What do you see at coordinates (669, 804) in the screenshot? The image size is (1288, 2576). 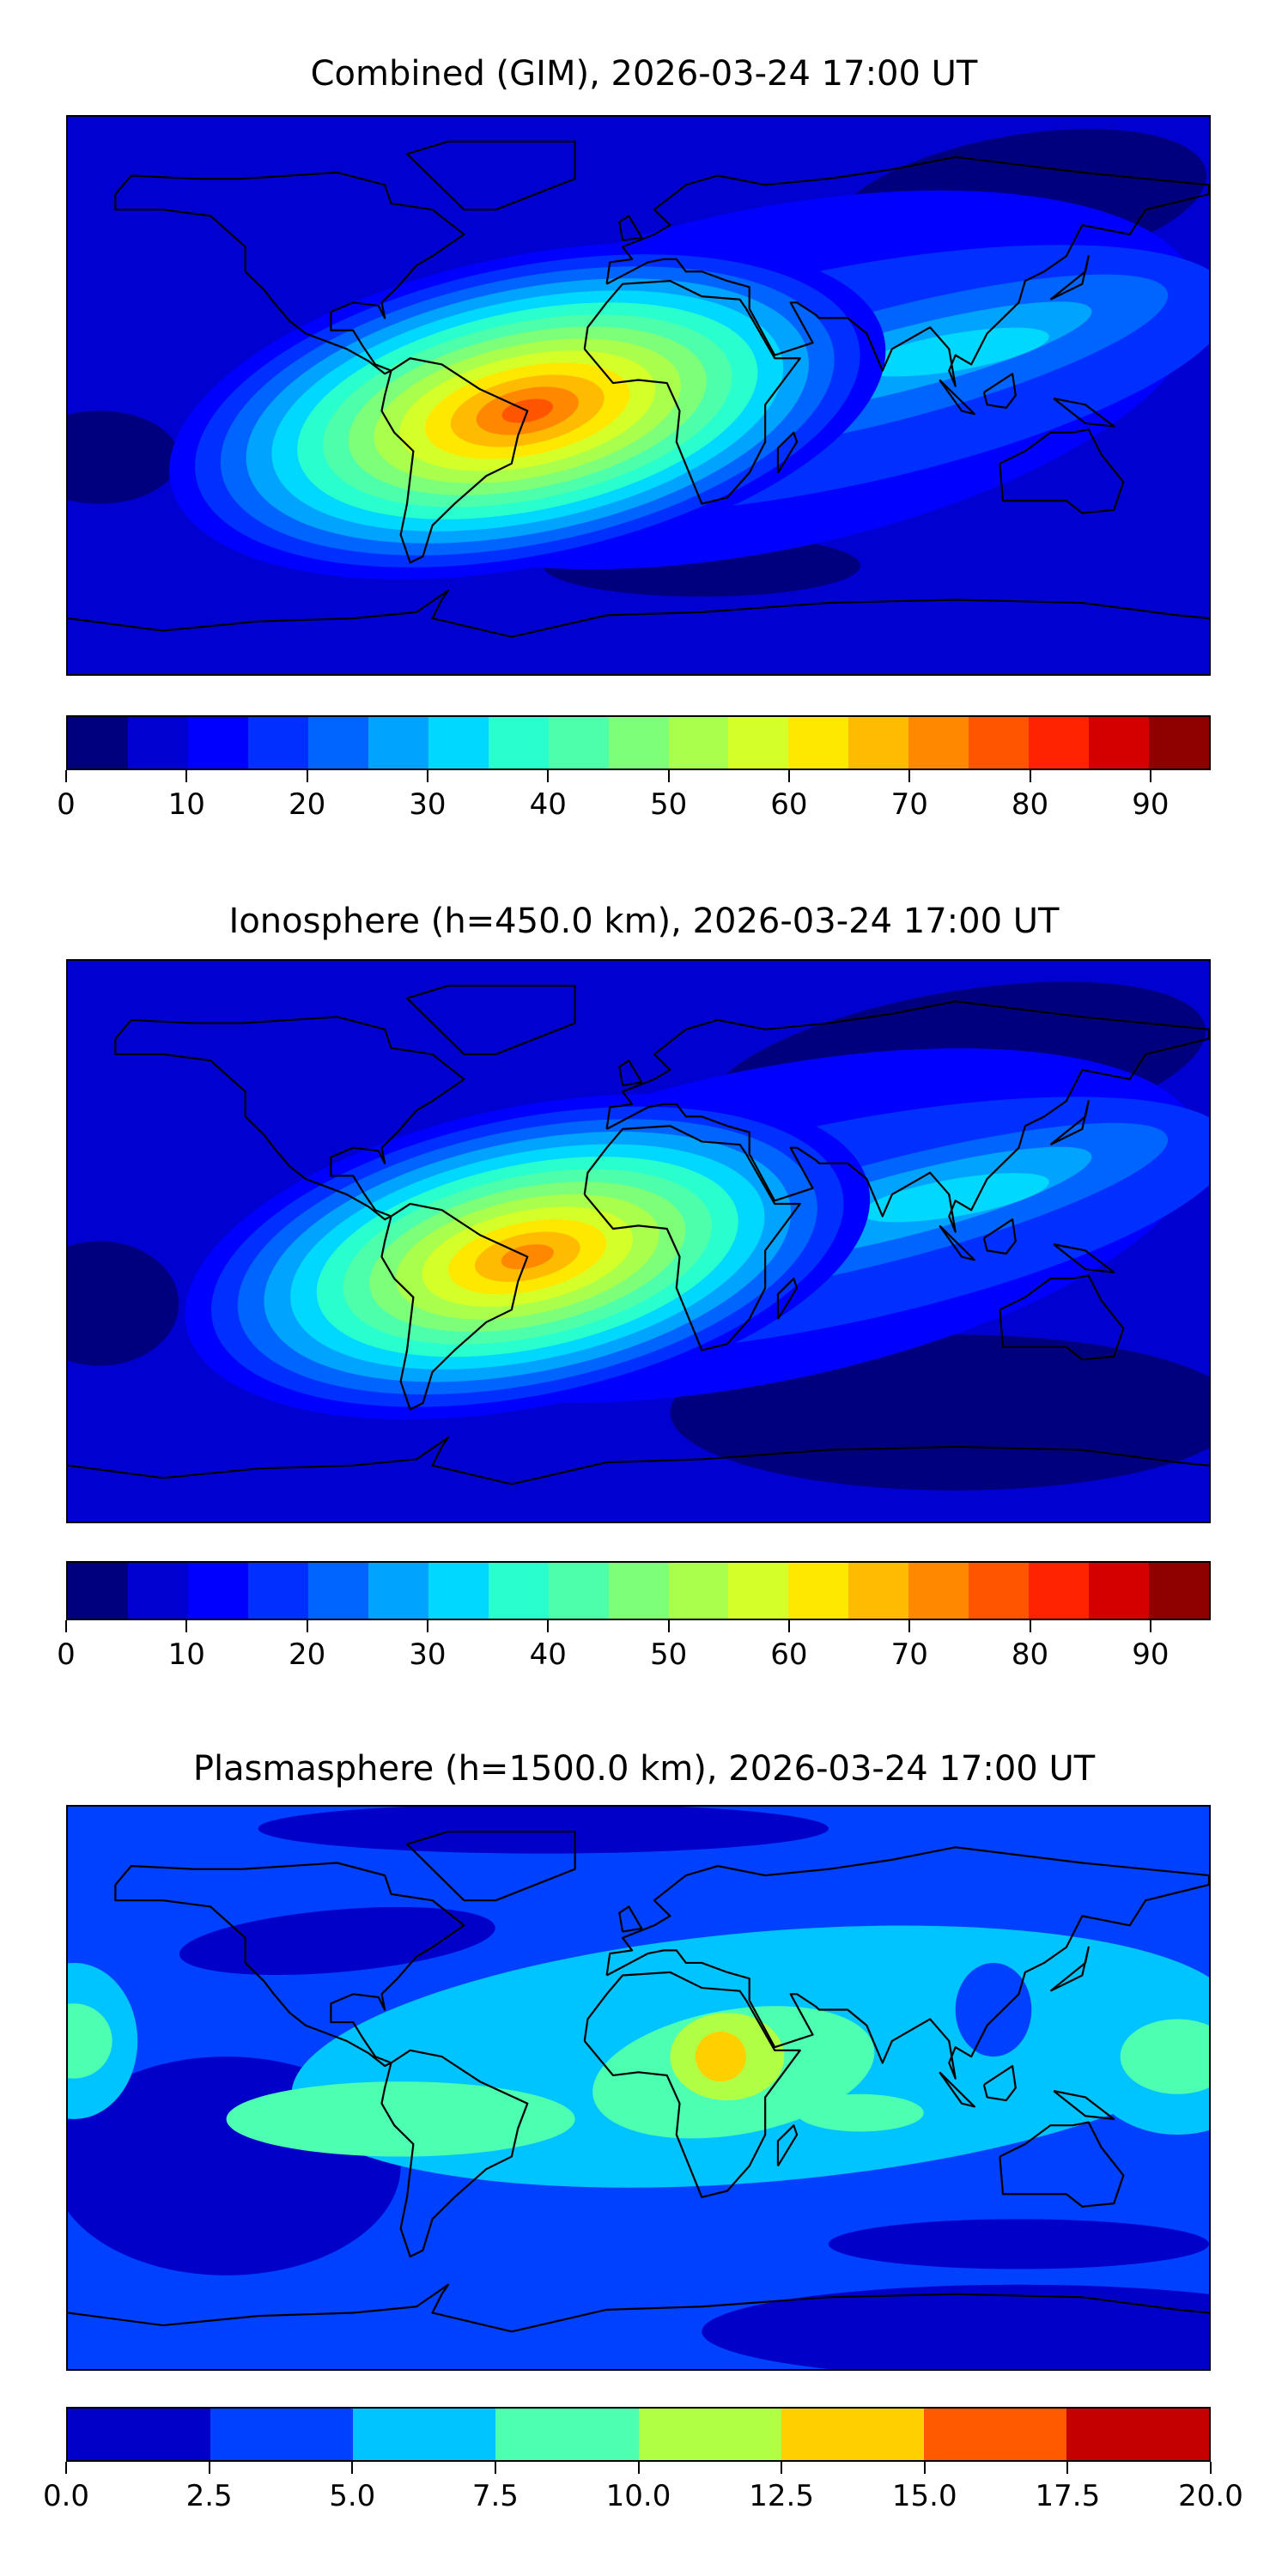 I see `colorbar-tick-label: 50` at bounding box center [669, 804].